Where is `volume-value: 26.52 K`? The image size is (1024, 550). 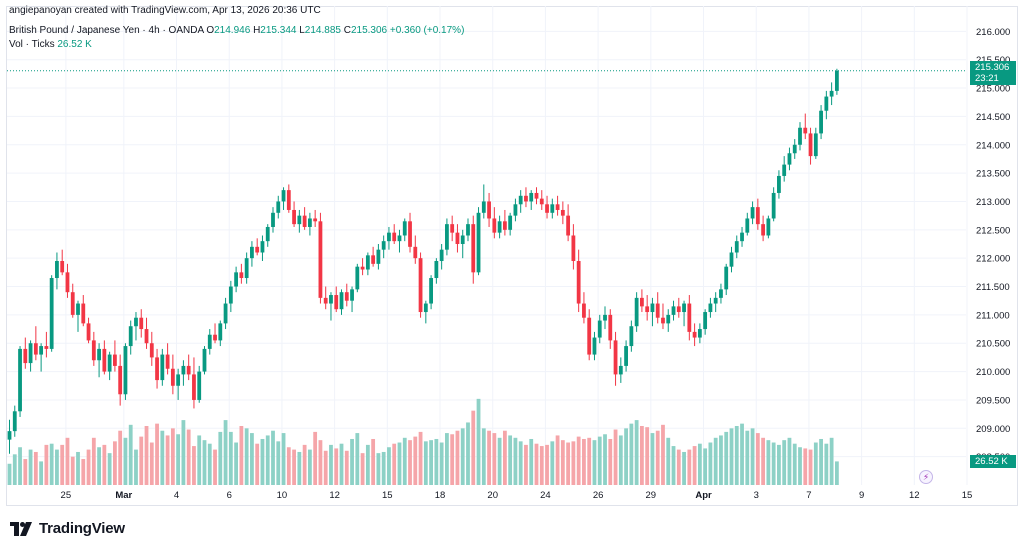 volume-value: 26.52 K is located at coordinates (74, 44).